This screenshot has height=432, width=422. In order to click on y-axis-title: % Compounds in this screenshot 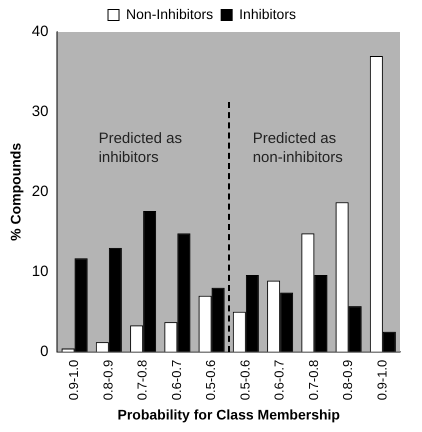, I will do `click(15, 191)`.